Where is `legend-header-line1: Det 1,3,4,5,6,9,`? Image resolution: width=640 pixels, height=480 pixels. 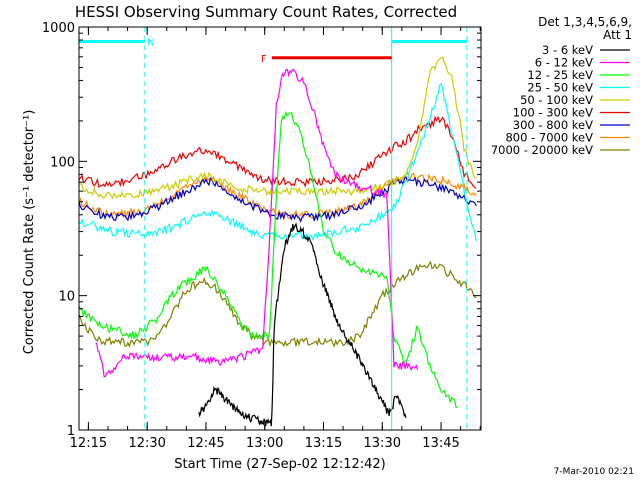
legend-header-line1: Det 1,3,4,5,6,9, is located at coordinates (585, 22).